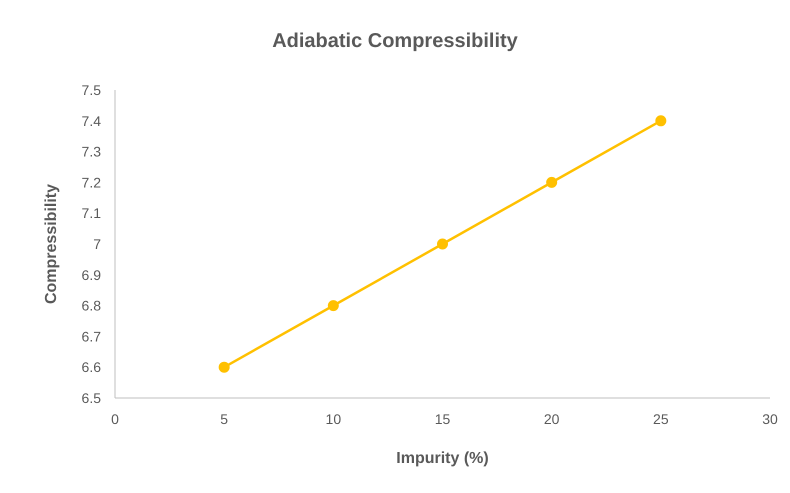 This screenshot has width=790, height=493. What do you see at coordinates (92, 90) in the screenshot?
I see `y-tick-label: 7.5` at bounding box center [92, 90].